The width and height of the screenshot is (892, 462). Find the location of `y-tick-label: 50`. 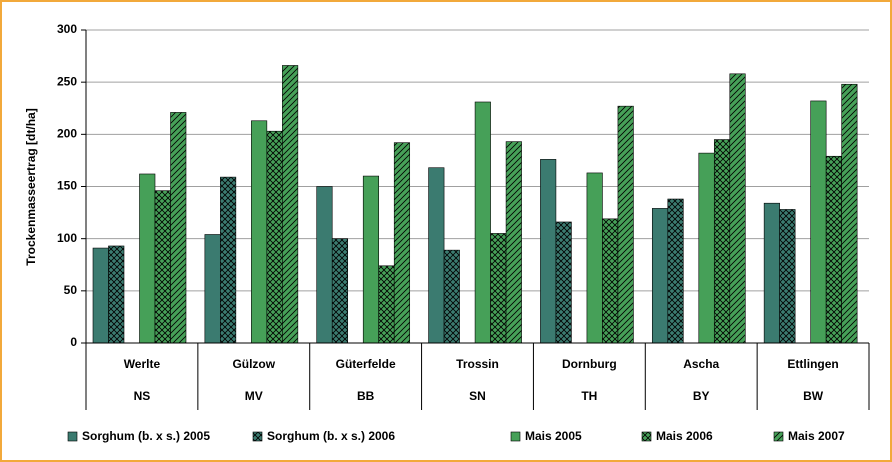

y-tick-label: 50 is located at coordinates (71, 290).